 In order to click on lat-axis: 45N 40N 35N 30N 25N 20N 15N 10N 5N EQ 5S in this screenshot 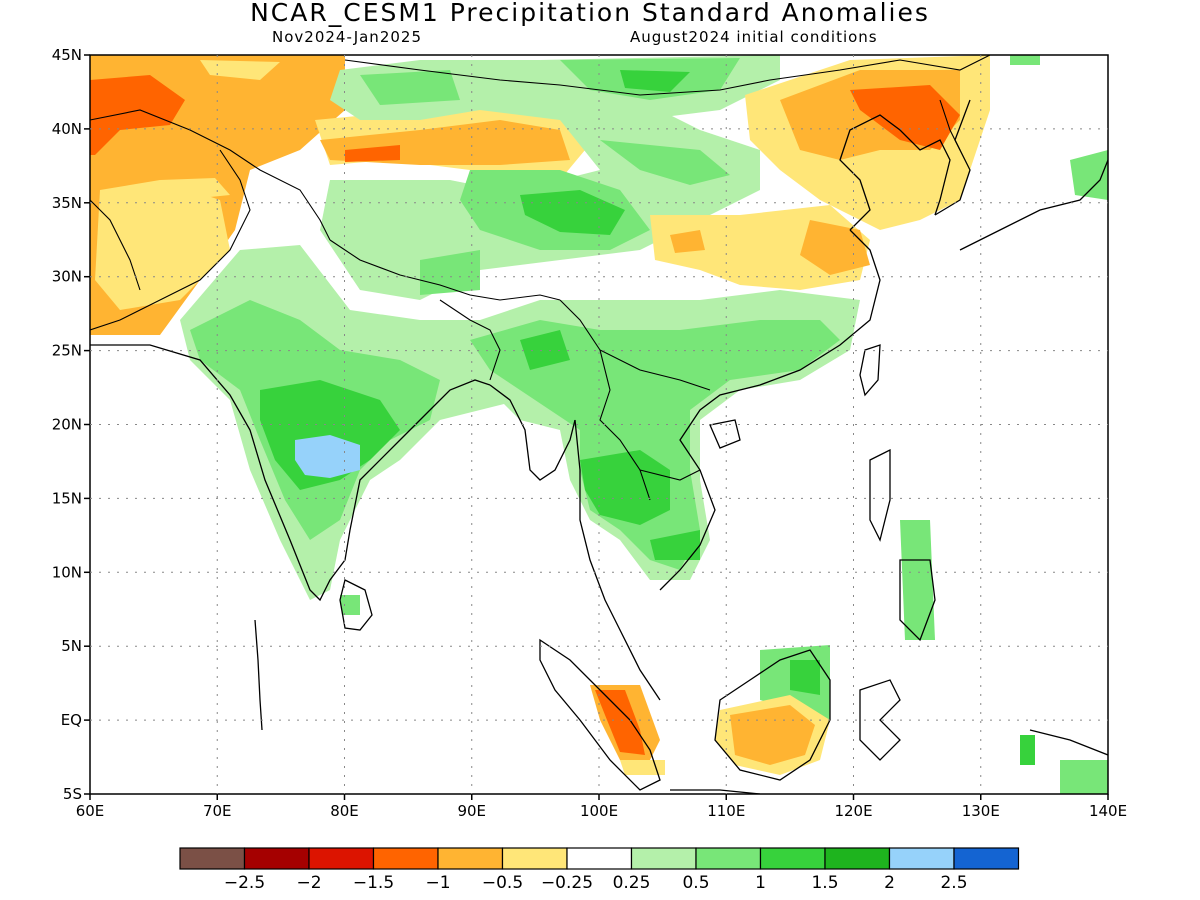, I will do `click(71, 424)`.